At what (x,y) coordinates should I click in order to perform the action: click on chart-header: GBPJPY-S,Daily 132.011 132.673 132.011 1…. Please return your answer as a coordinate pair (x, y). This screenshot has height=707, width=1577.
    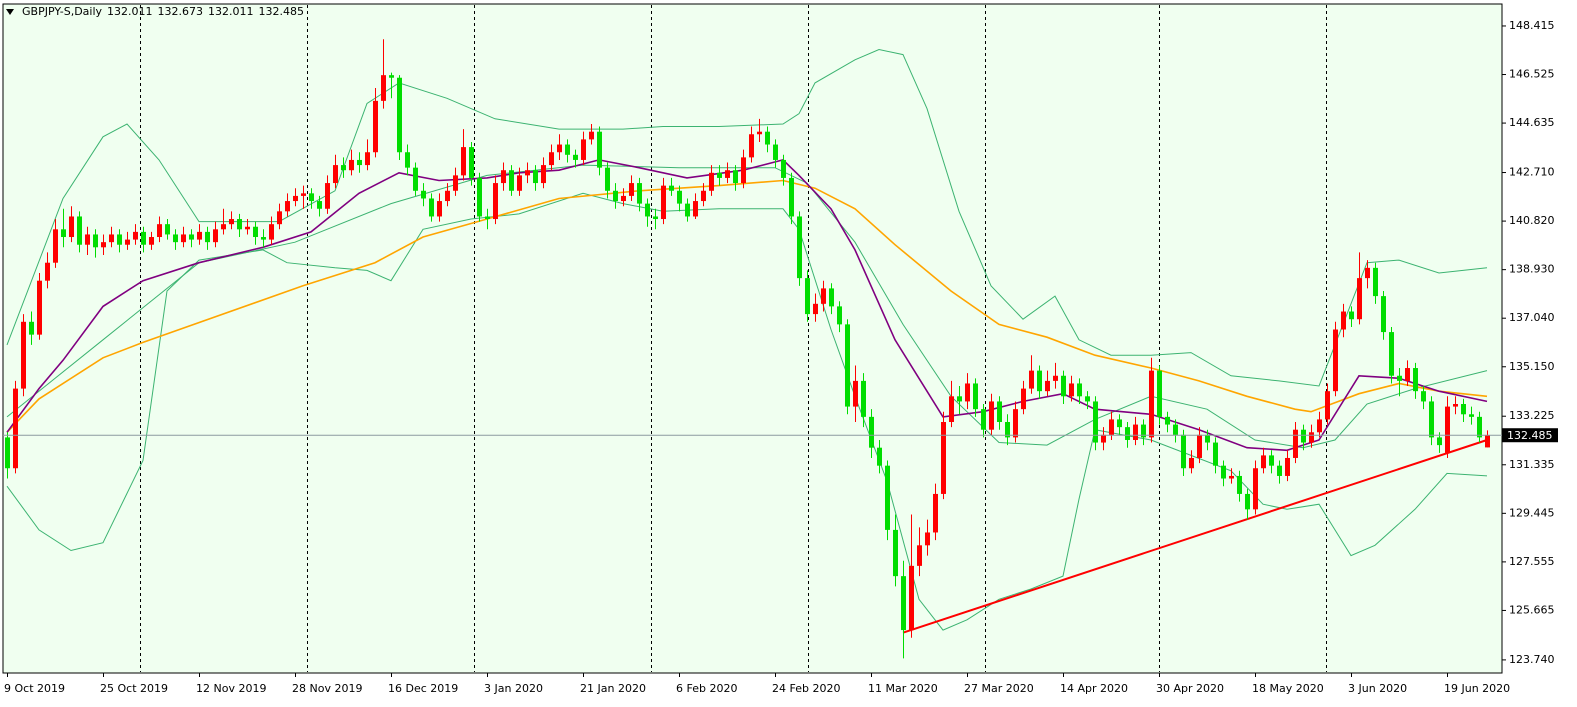
    Looking at the image, I should click on (155, 11).